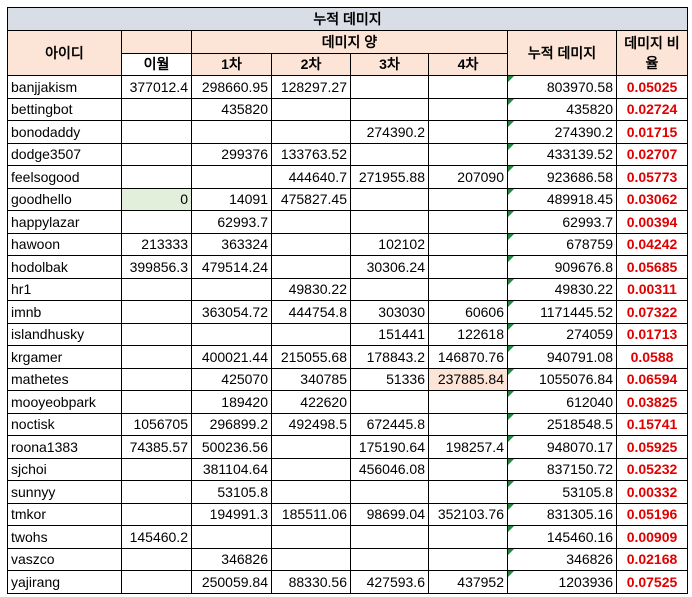 The image size is (692, 597). Describe the element at coordinates (64, 154) in the screenshot. I see `user-id: dodge3507` at that location.